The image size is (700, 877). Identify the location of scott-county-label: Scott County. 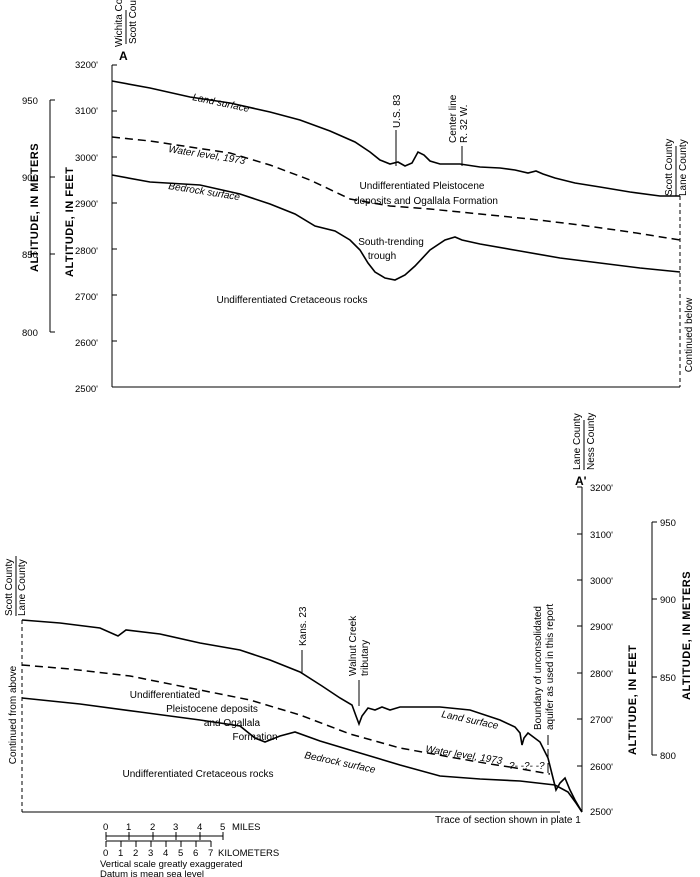
(133, 22).